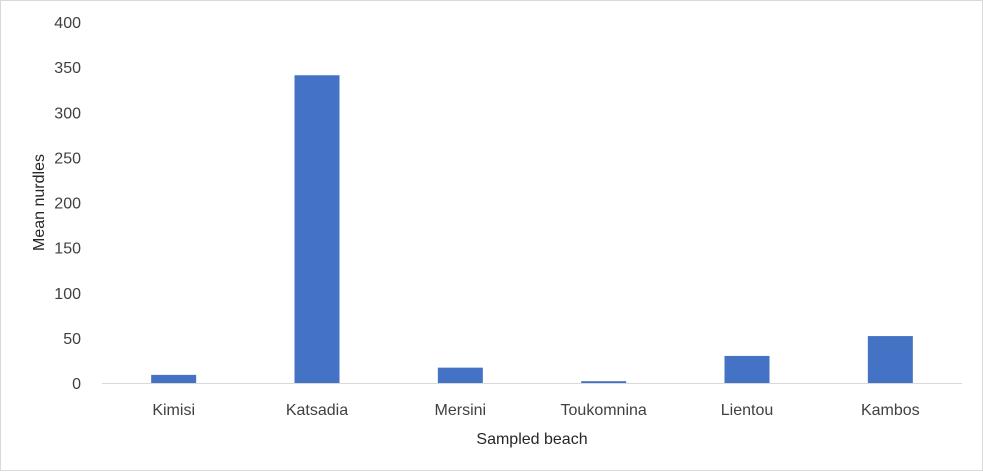  Describe the element at coordinates (461, 410) in the screenshot. I see `x-tick-label: Mersini` at that location.